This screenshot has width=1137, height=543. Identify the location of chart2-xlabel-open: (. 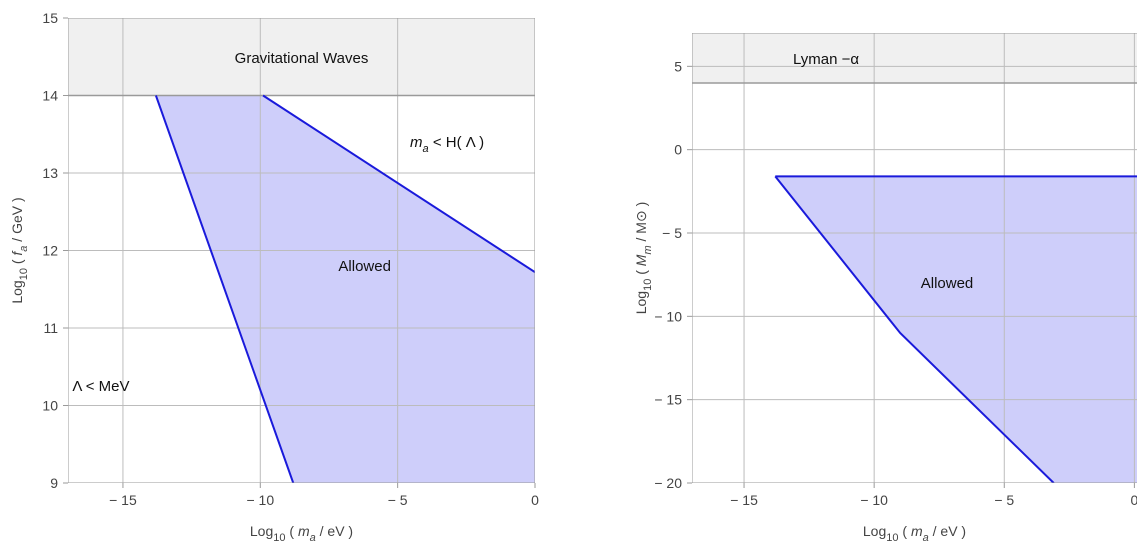
(905, 531).